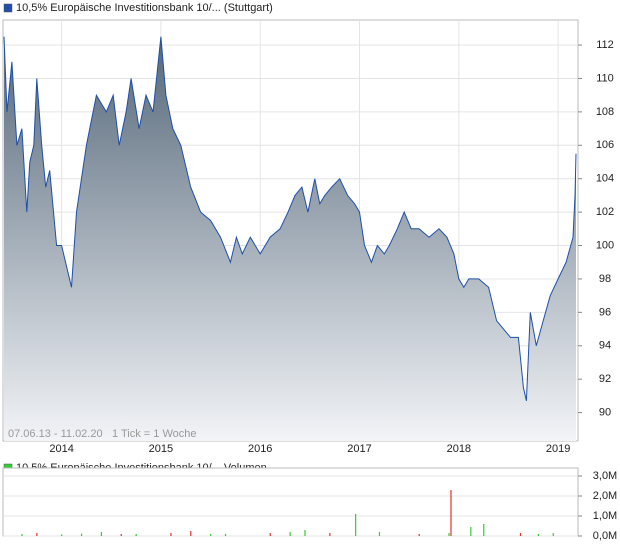 Image resolution: width=620 pixels, height=551 pixels. What do you see at coordinates (290, 502) in the screenshot?
I see `plot-frame` at bounding box center [290, 502].